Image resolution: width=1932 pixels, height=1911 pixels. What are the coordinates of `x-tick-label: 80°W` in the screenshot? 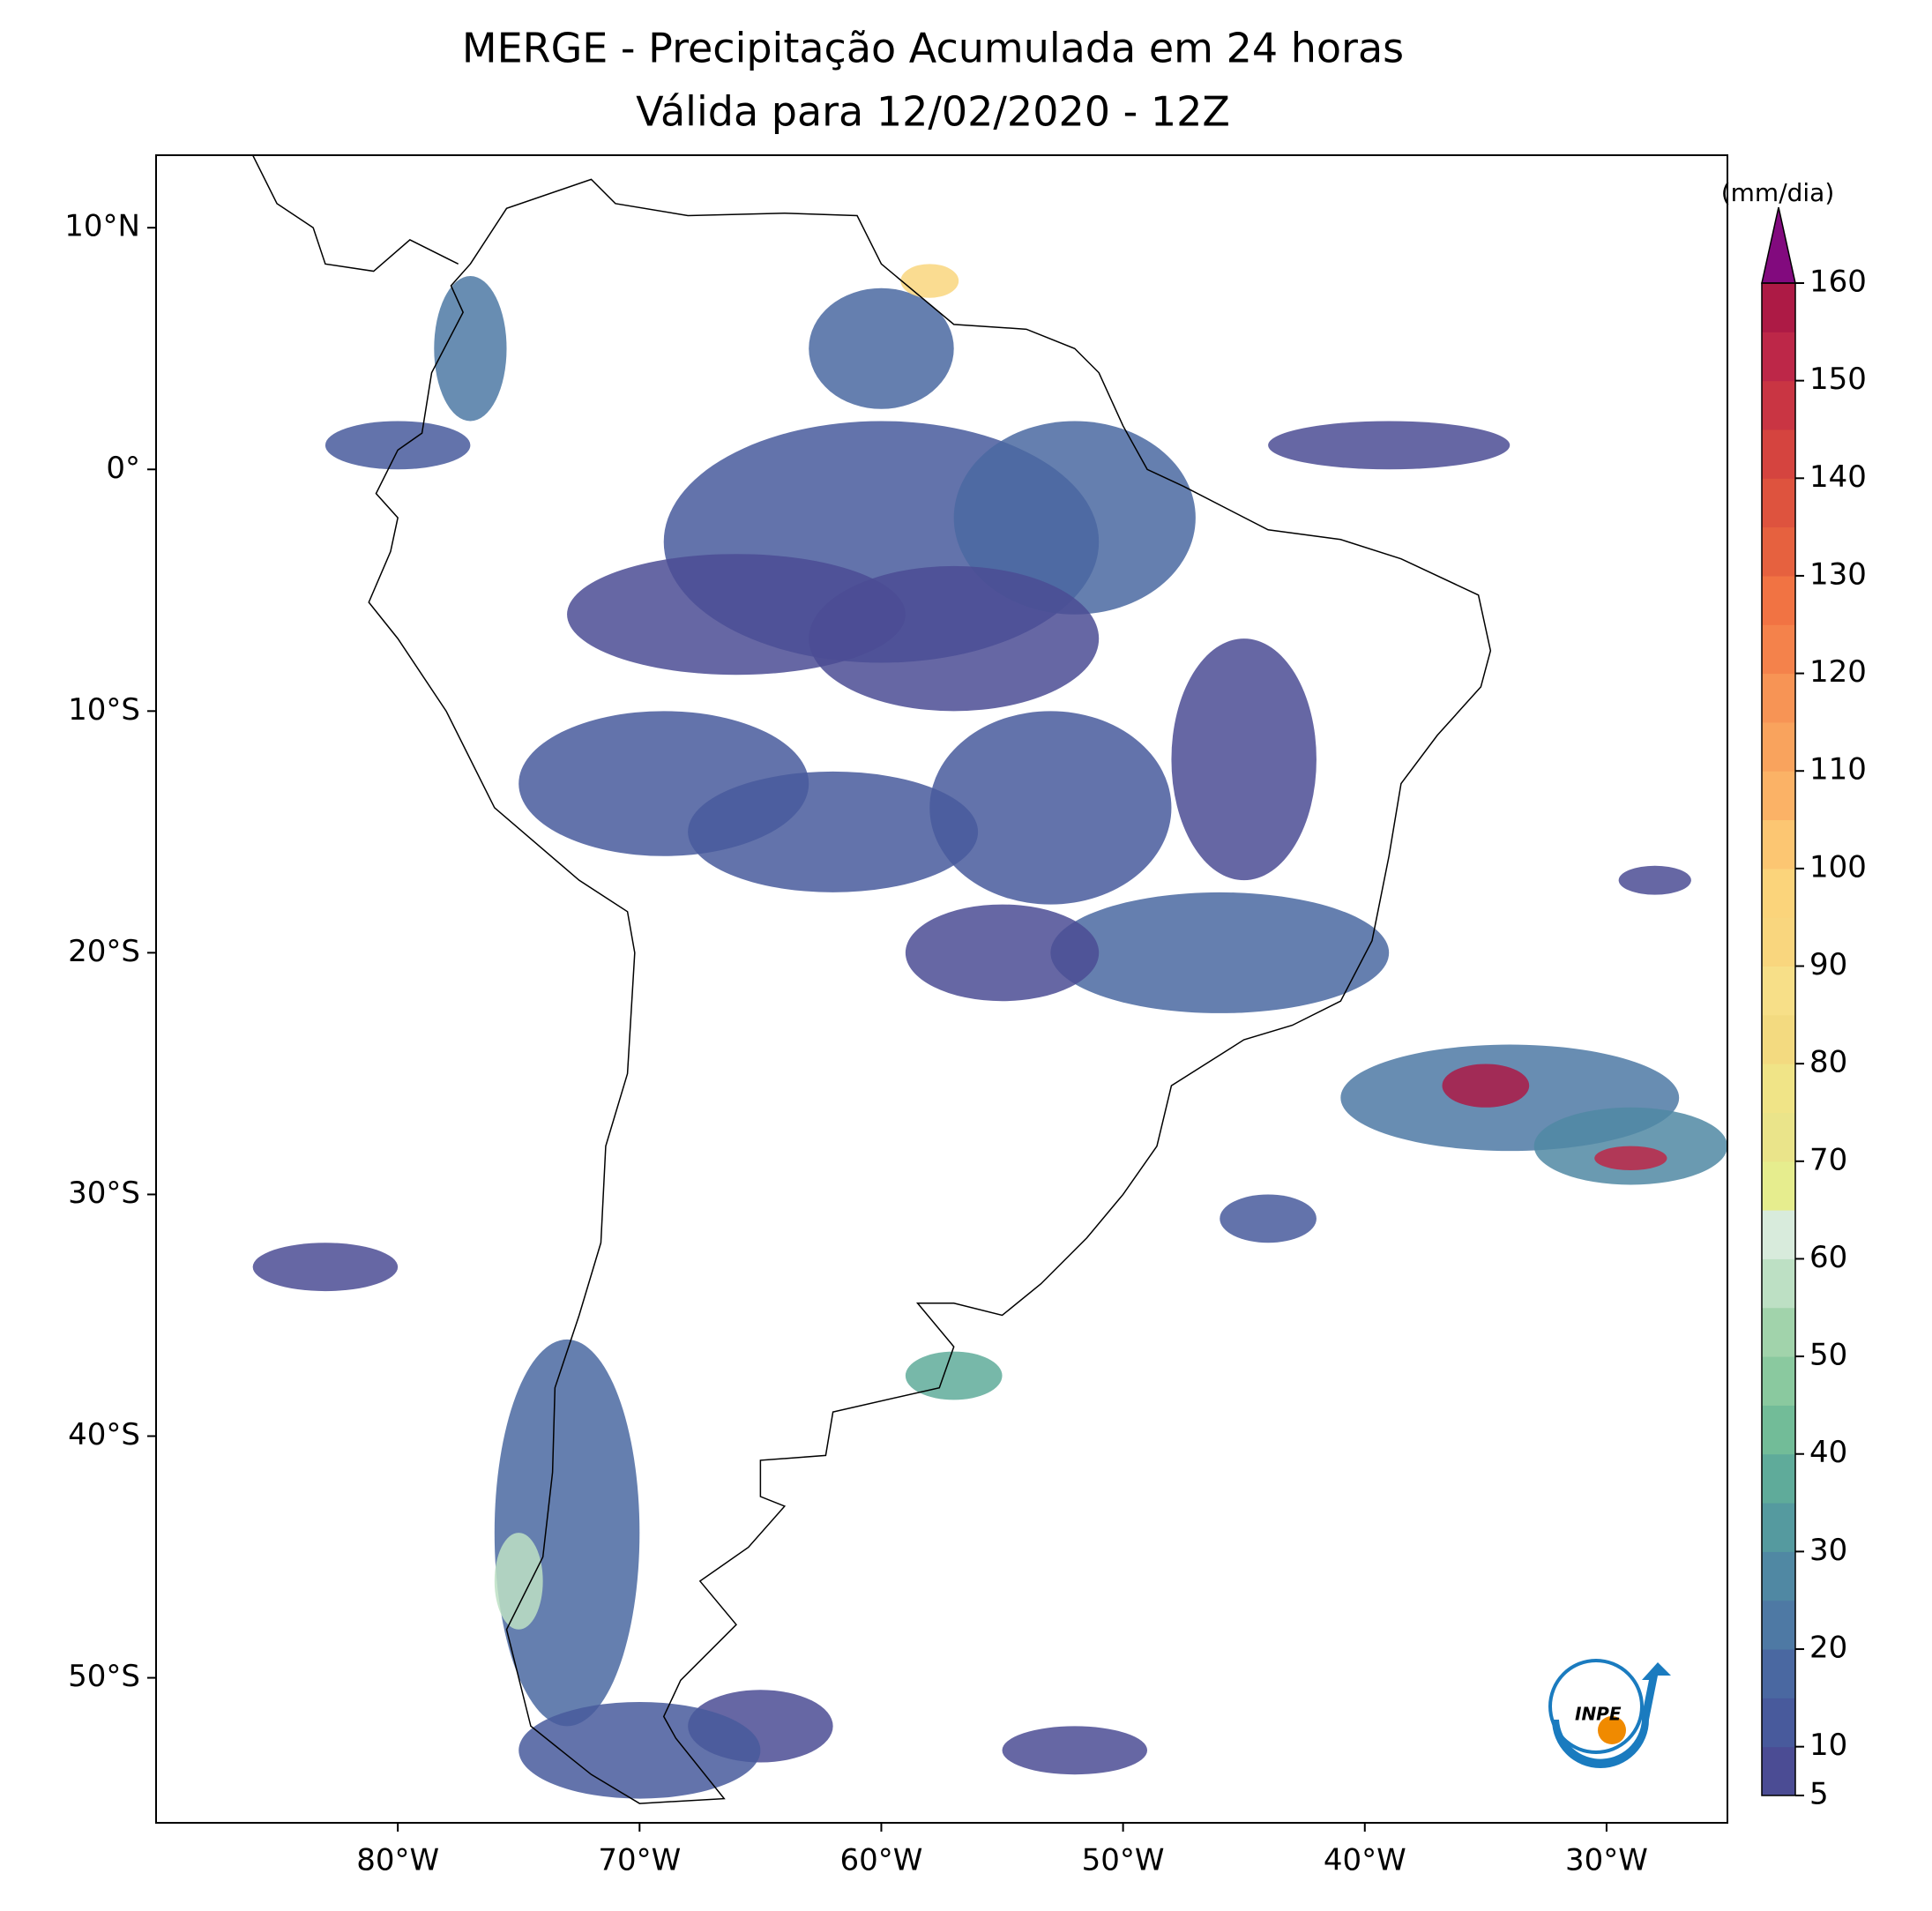 It's located at (397, 1860).